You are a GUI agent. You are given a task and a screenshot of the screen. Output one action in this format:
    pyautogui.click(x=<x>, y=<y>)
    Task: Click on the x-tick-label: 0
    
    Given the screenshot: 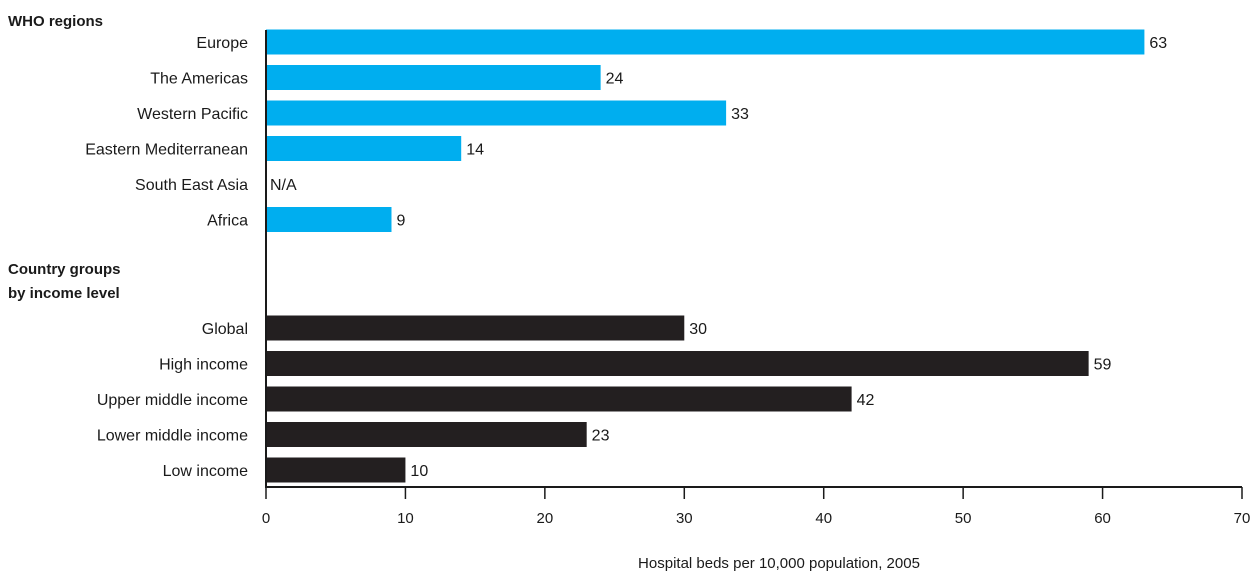 What is the action you would take?
    pyautogui.click(x=266, y=518)
    